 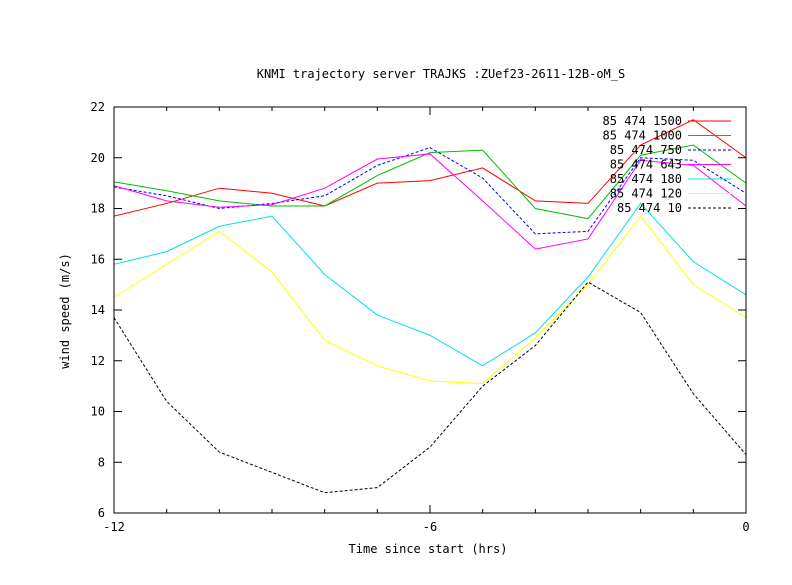 What do you see at coordinates (430, 527) in the screenshot?
I see `x-tick-label: -6` at bounding box center [430, 527].